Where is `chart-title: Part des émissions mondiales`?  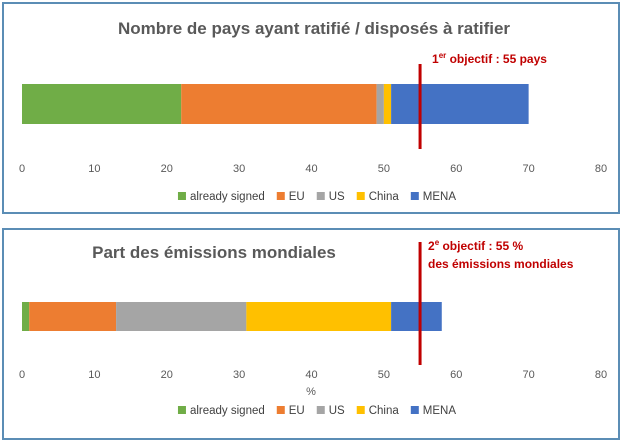
chart-title: Part des émissions mondiales is located at coordinates (214, 252).